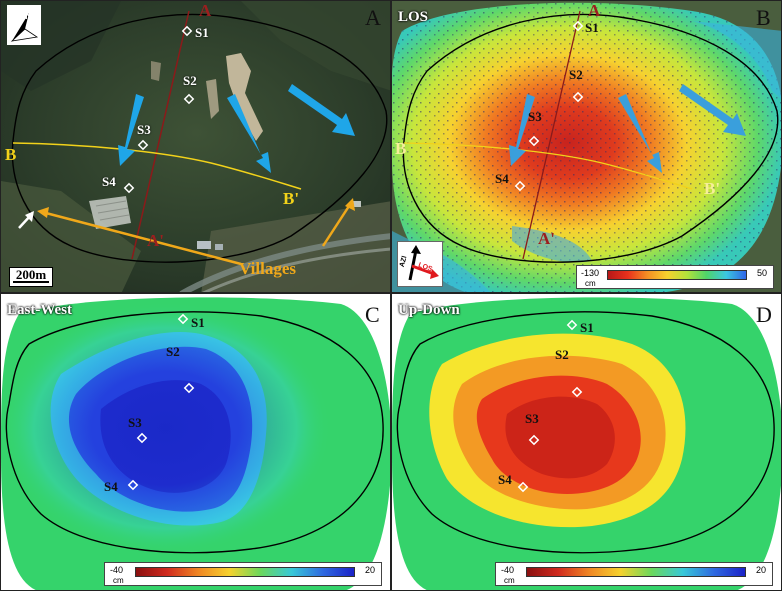  What do you see at coordinates (413, 17) in the screenshot?
I see `panel-b-title: LOS` at bounding box center [413, 17].